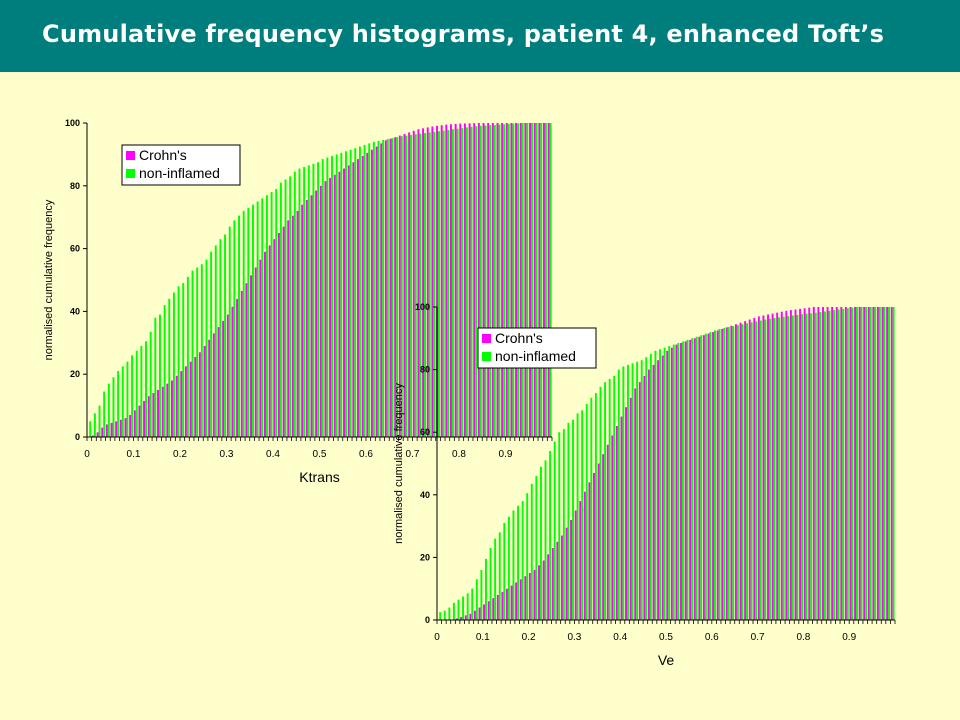 The width and height of the screenshot is (960, 720). Describe the element at coordinates (75, 374) in the screenshot. I see `y-tick-label: 20` at that location.